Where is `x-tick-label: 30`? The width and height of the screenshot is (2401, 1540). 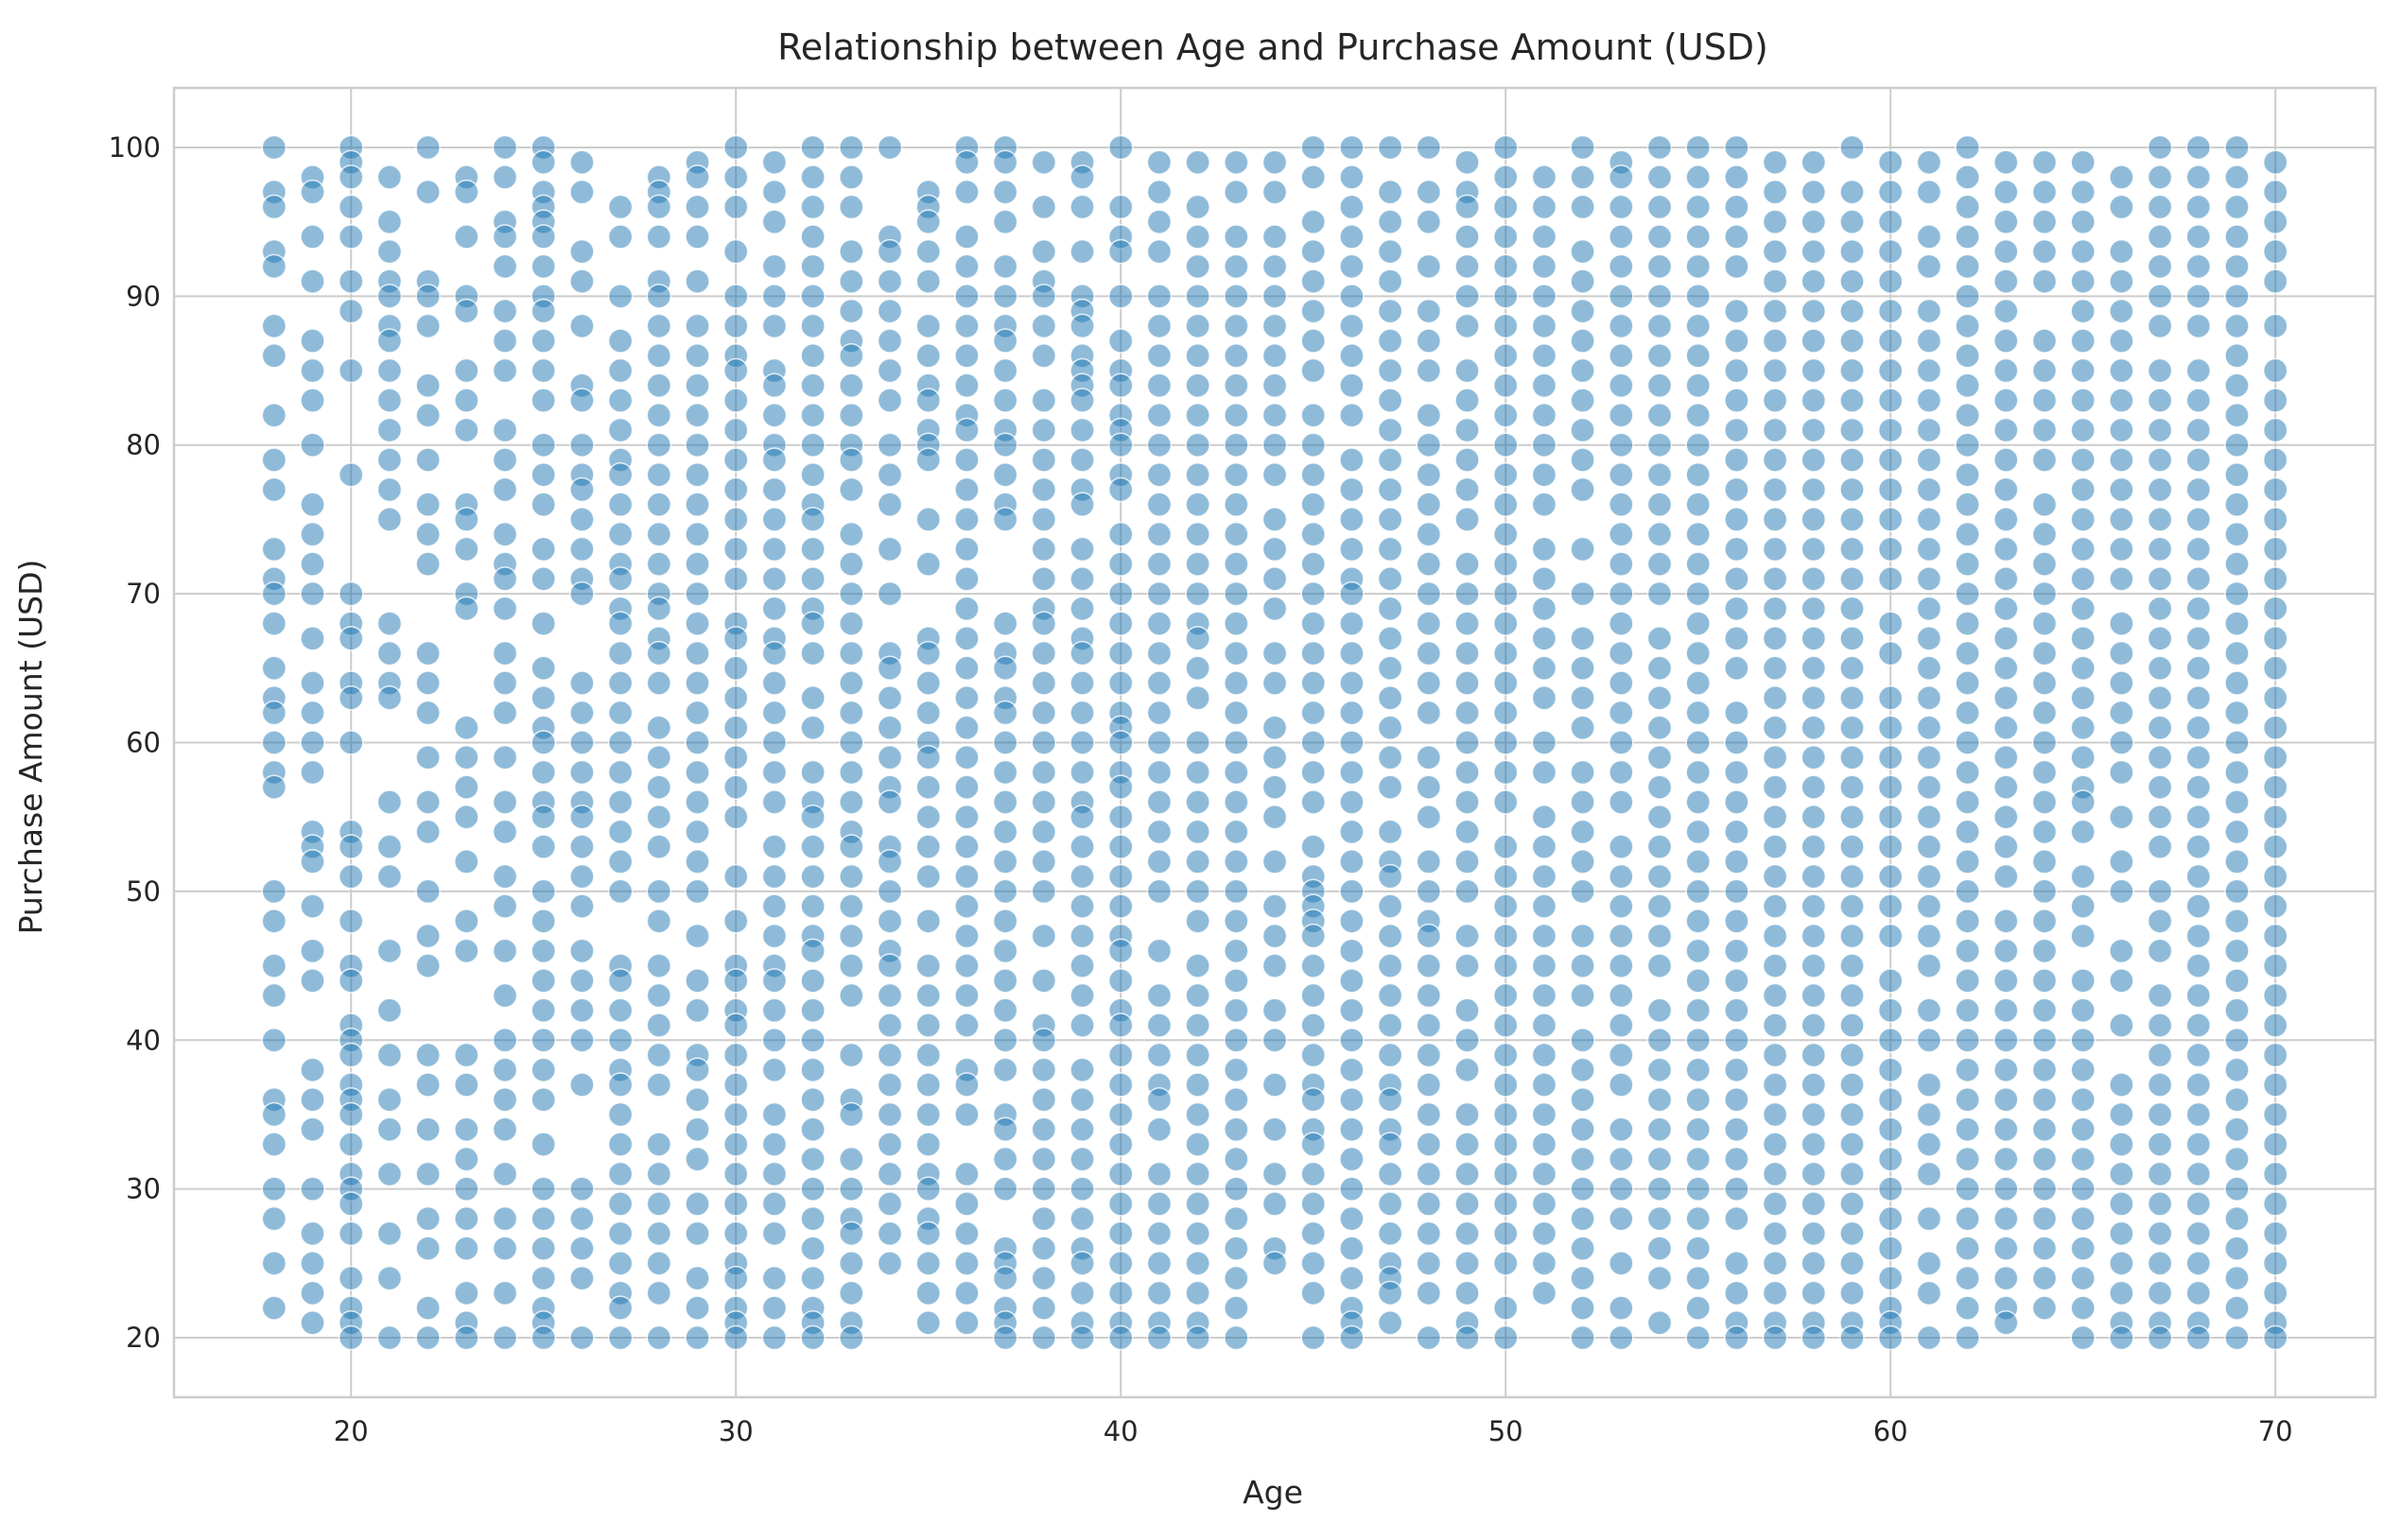 x-tick-label: 30 is located at coordinates (736, 1431).